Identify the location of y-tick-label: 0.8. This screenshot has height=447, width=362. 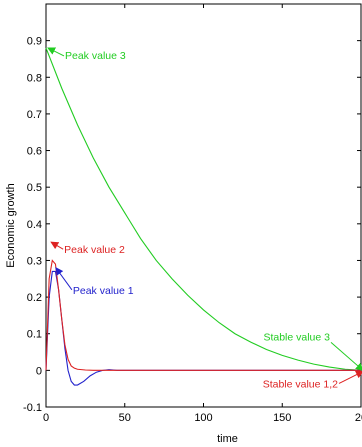
(34, 78).